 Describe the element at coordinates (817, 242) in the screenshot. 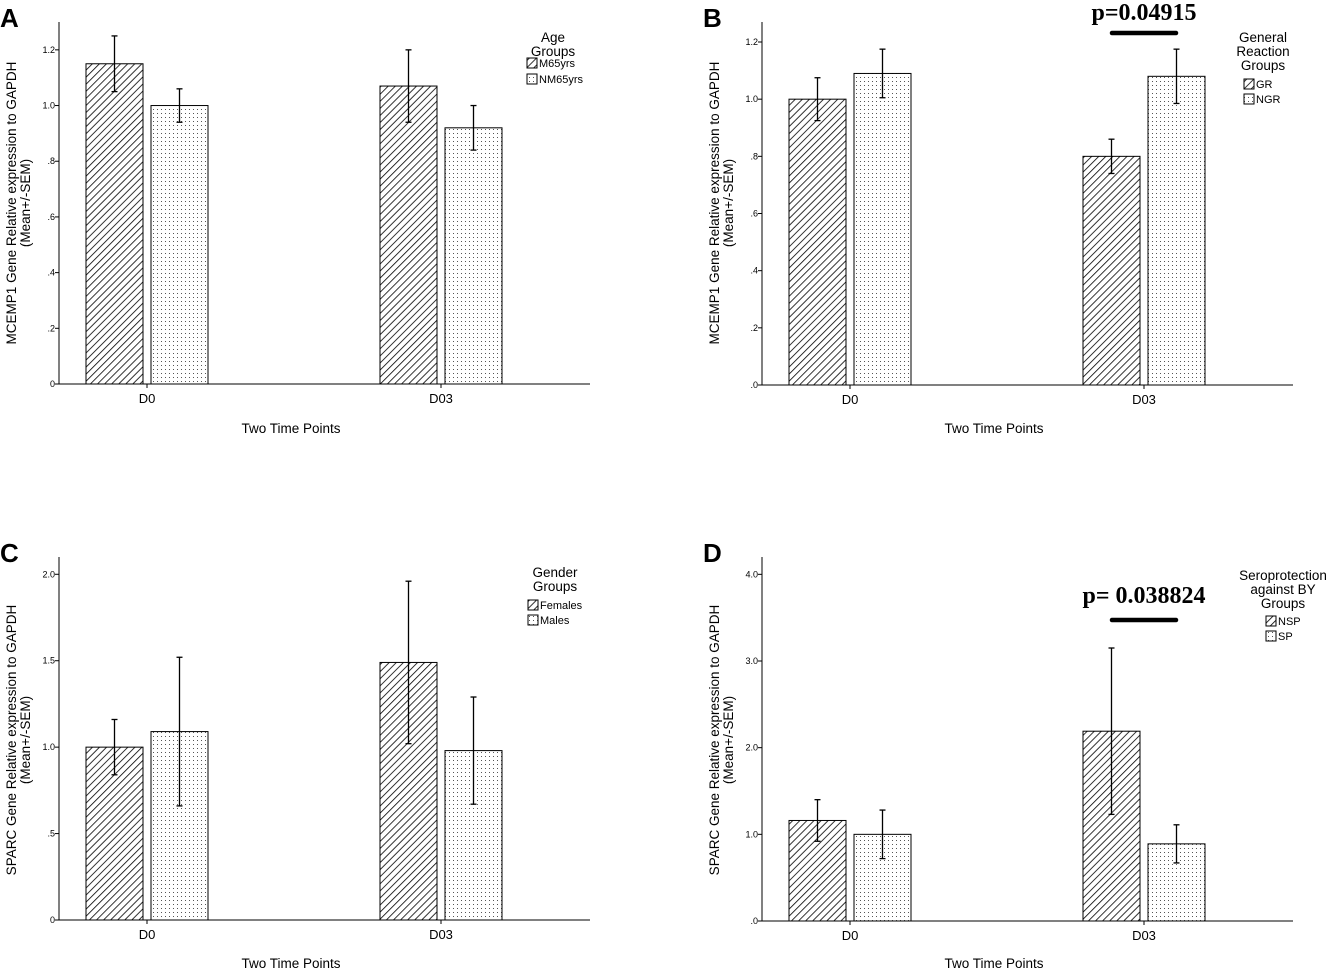

I see `bar-gr-d0` at that location.